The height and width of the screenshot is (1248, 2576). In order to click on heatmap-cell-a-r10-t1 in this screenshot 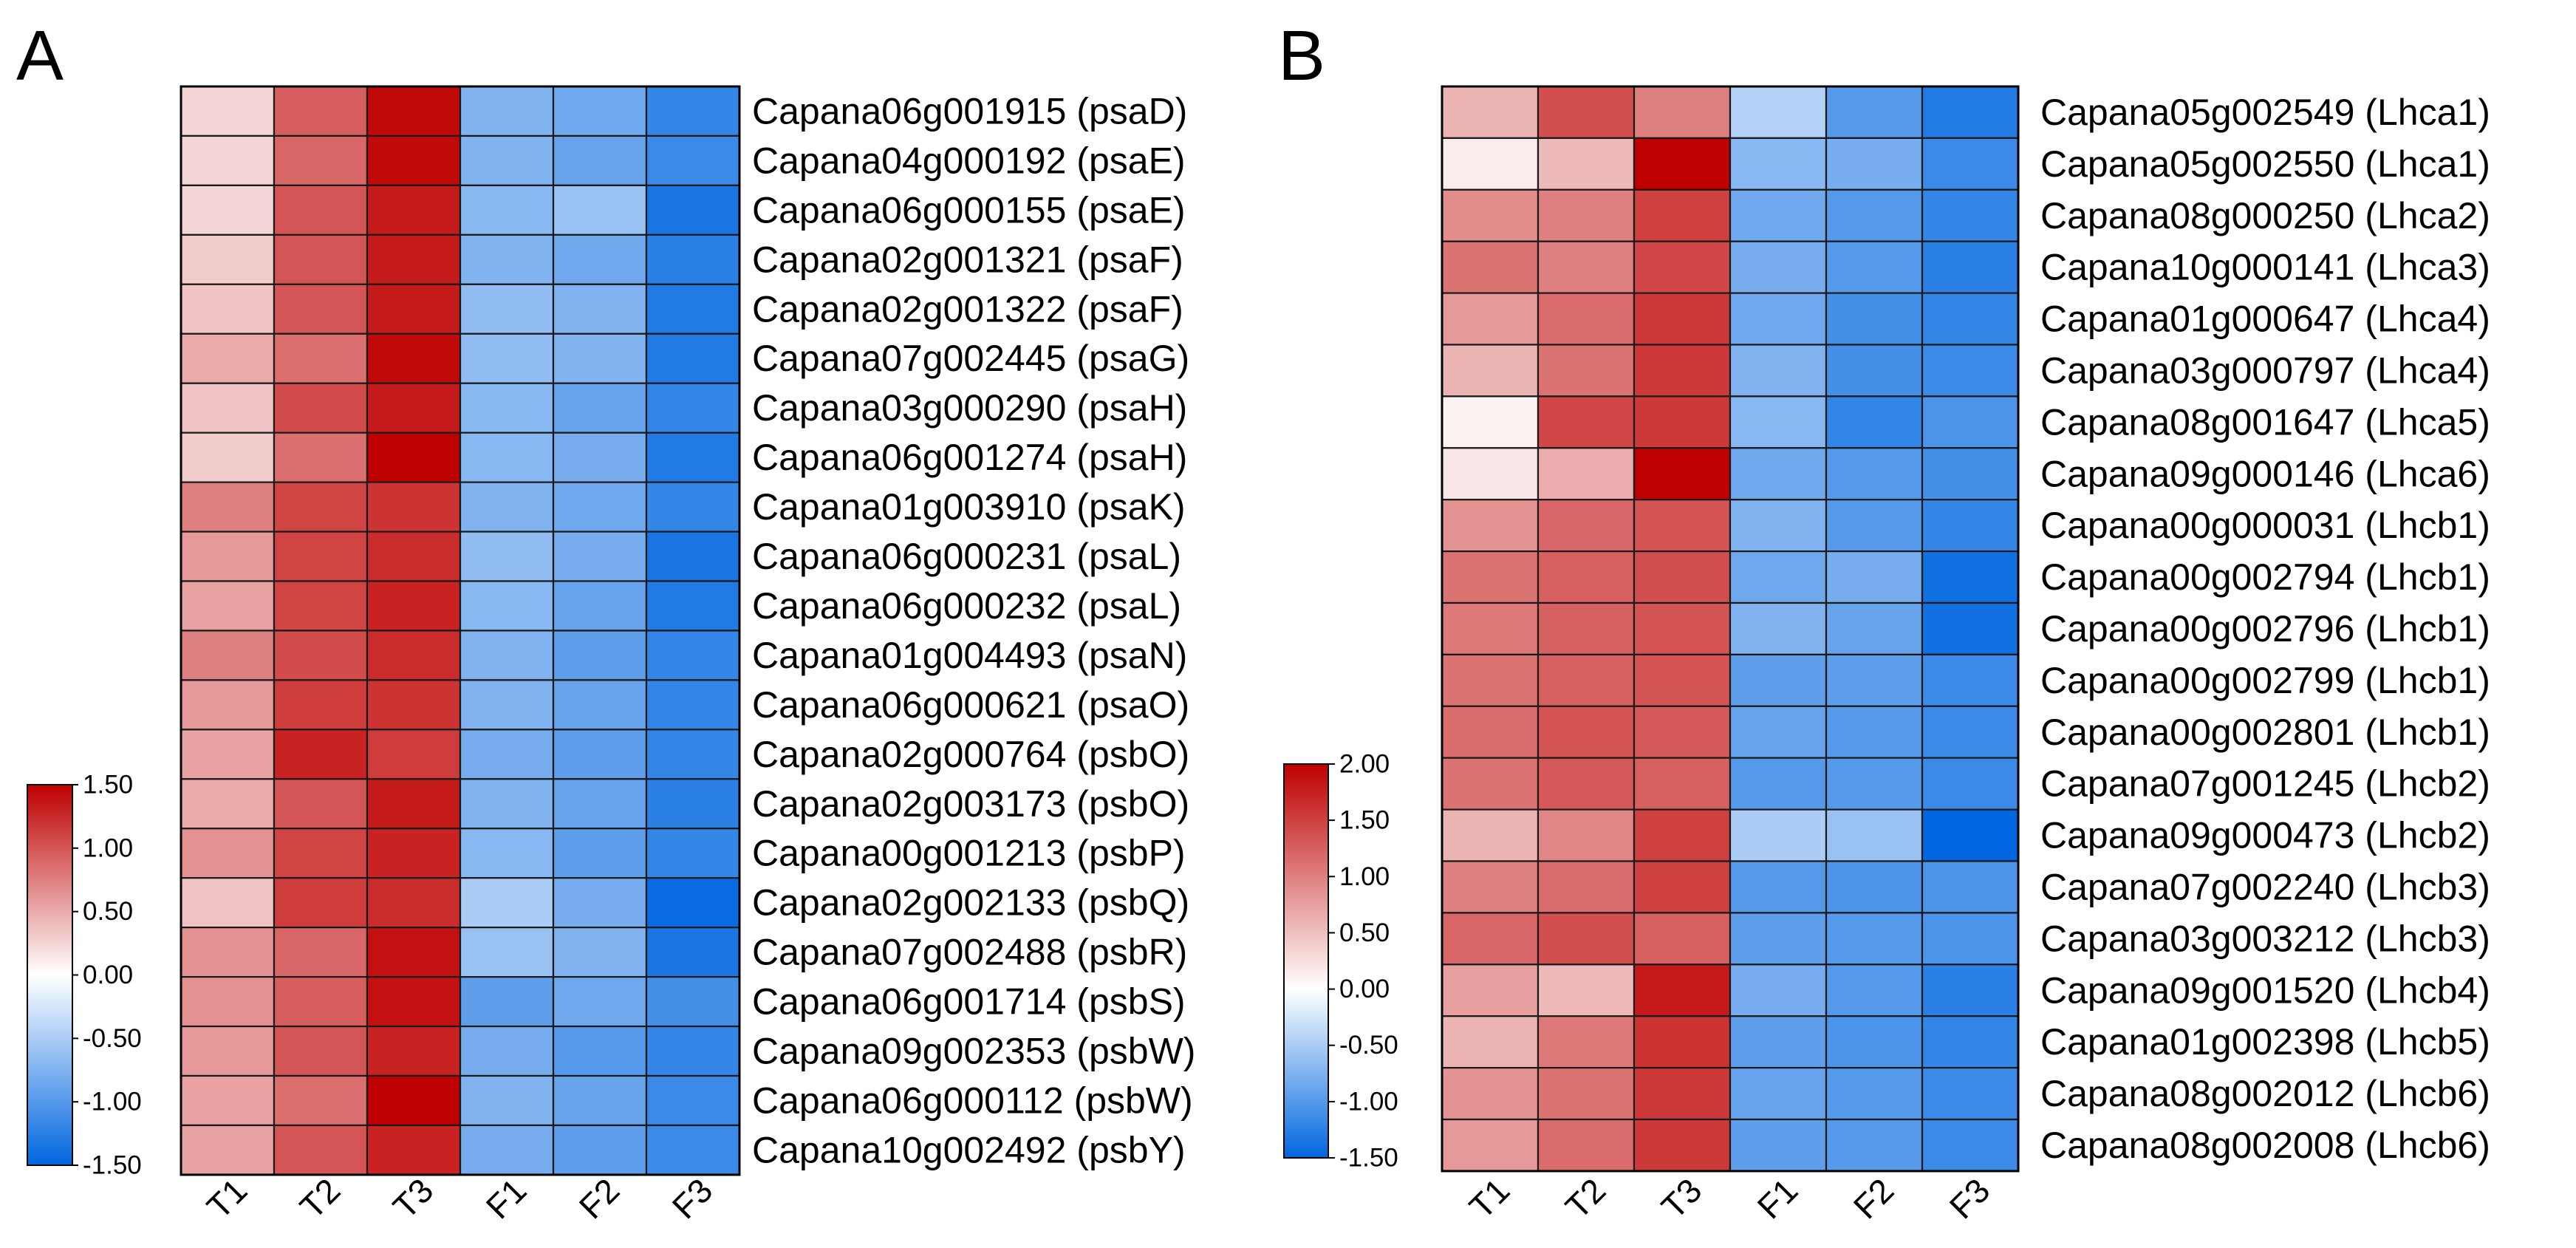, I will do `click(228, 556)`.